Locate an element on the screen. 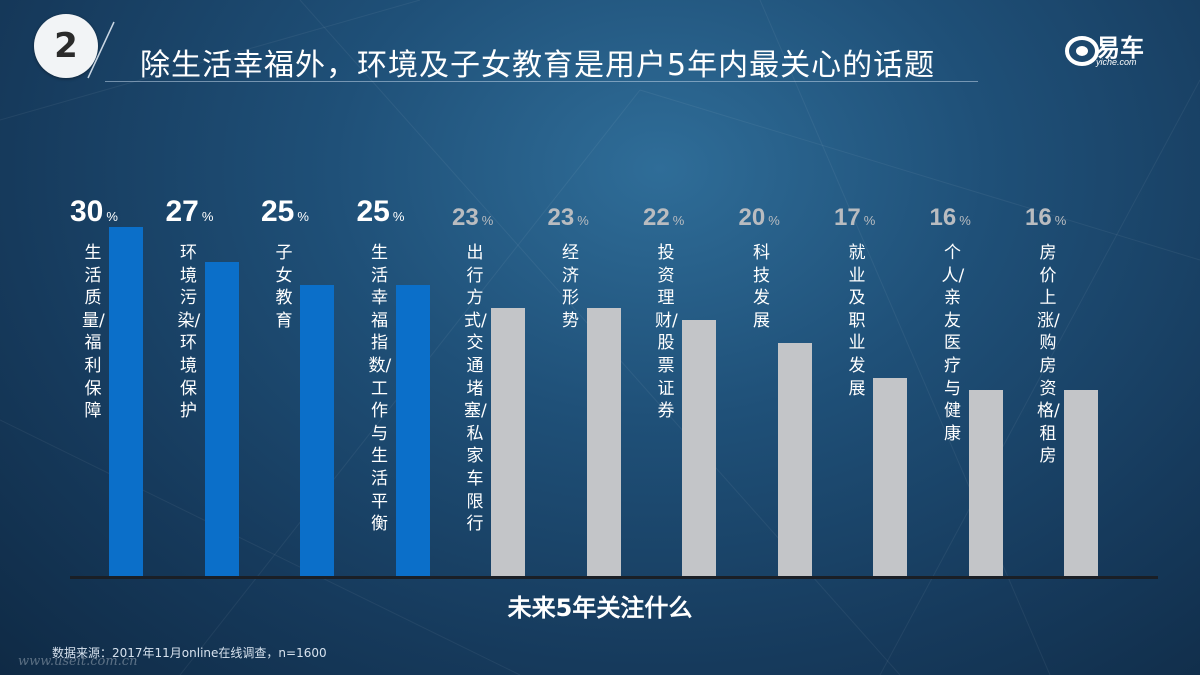 This screenshot has height=675, width=1200. watermark: www.useit.com.cn is located at coordinates (78, 661).